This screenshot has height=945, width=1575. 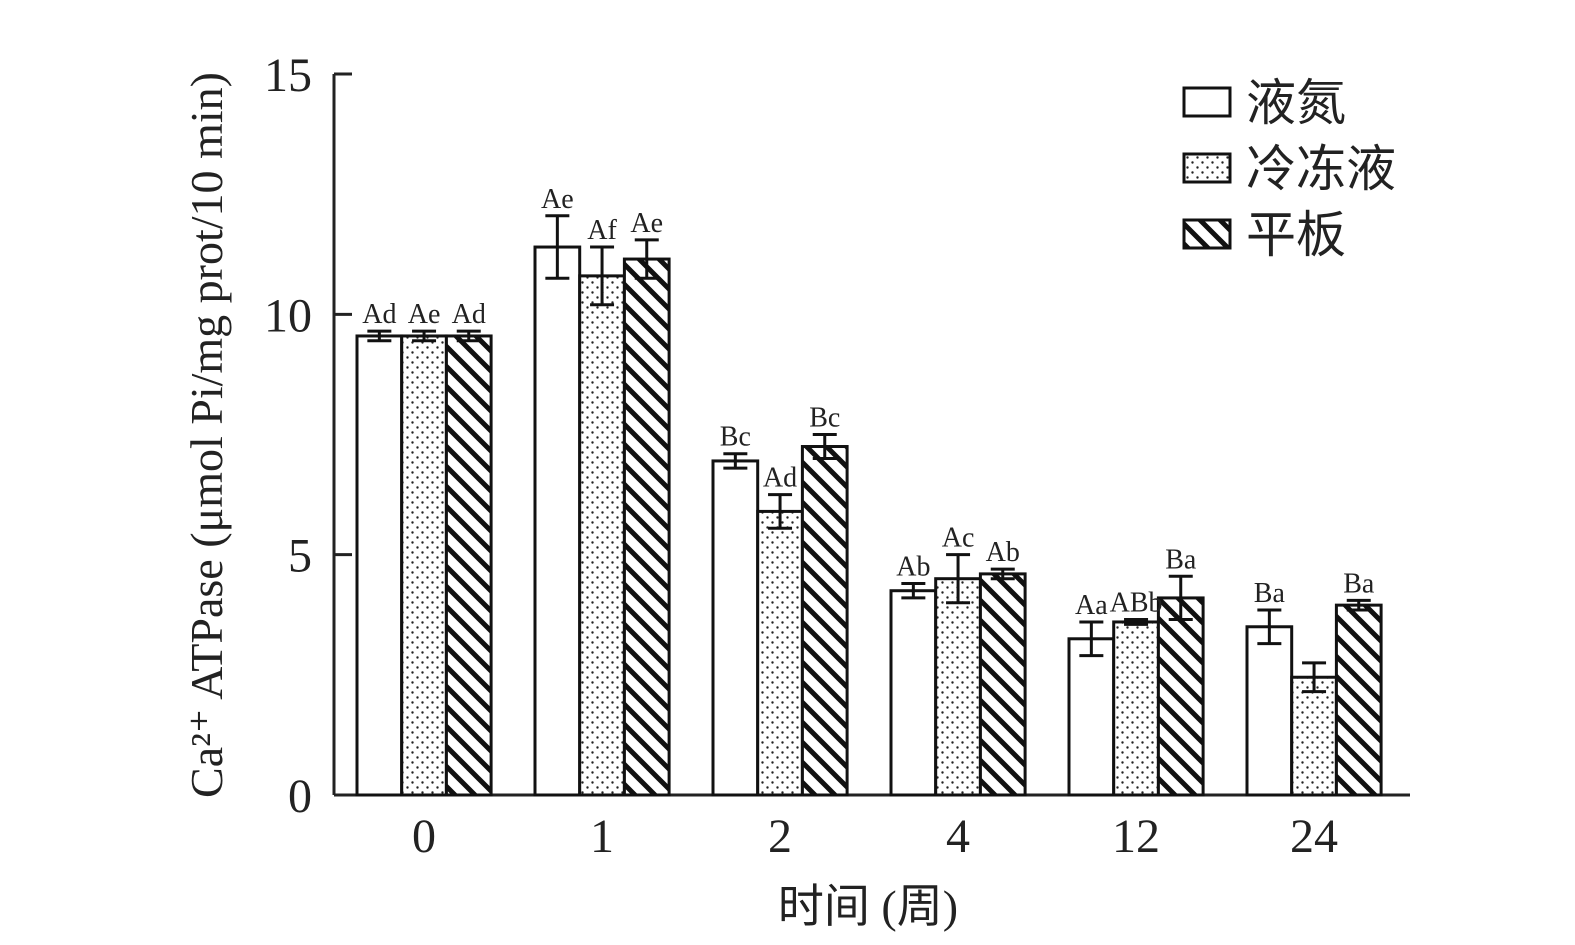 What do you see at coordinates (780, 836) in the screenshot?
I see `x-tick-label: 2` at bounding box center [780, 836].